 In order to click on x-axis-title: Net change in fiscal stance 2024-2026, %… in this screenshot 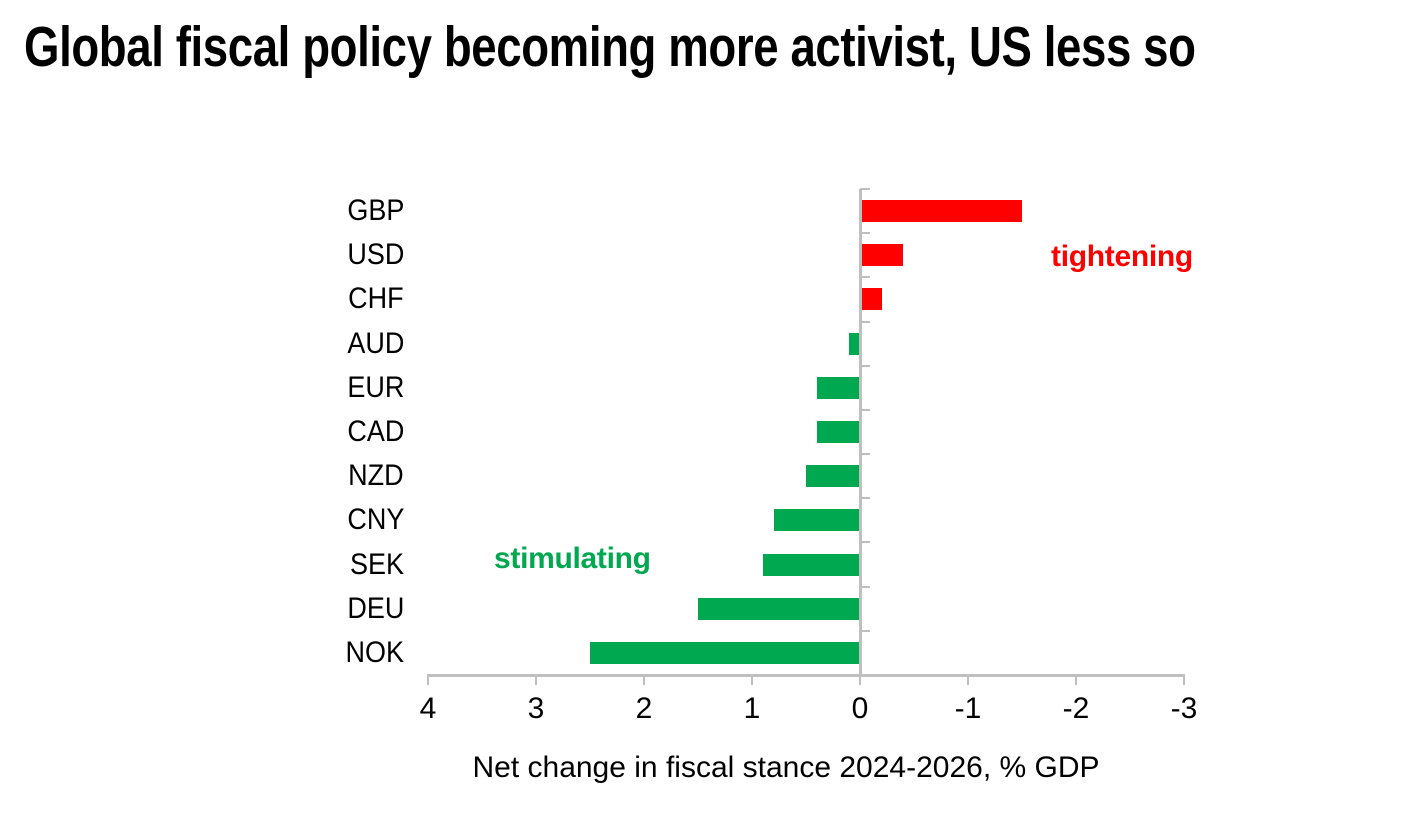, I will do `click(786, 767)`.